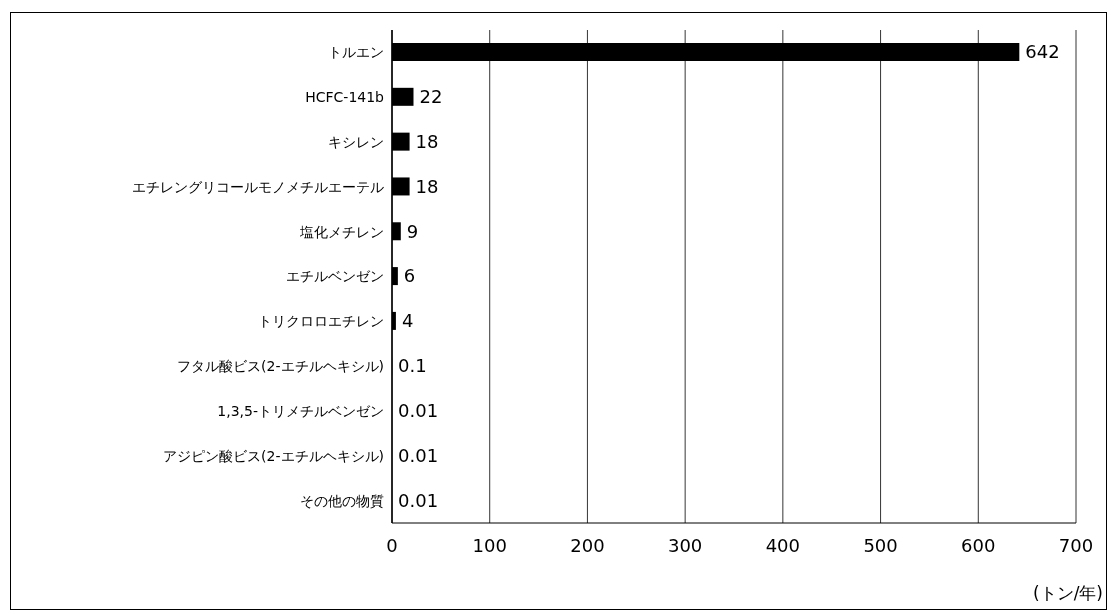 The width and height of the screenshot is (1109, 612). Describe the element at coordinates (783, 545) in the screenshot. I see `x-tick-label: 400` at that location.